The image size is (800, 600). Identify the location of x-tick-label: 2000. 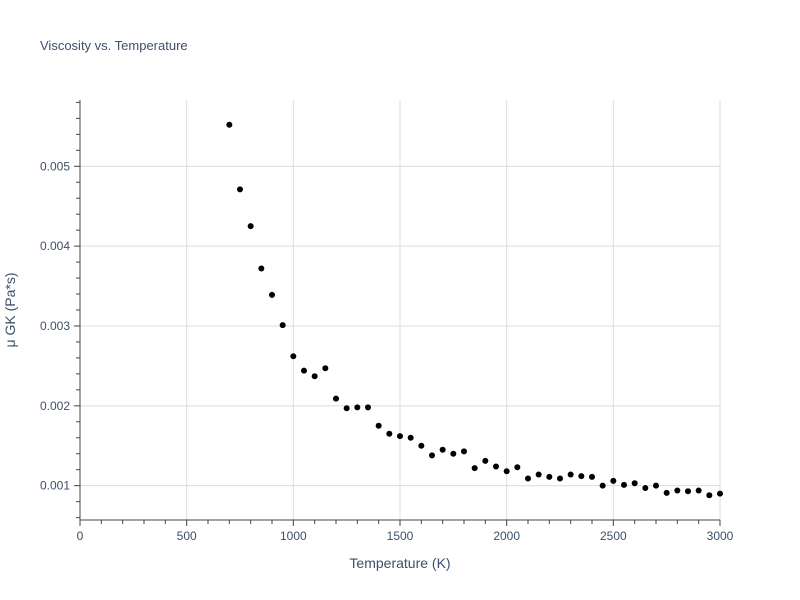
(506, 536).